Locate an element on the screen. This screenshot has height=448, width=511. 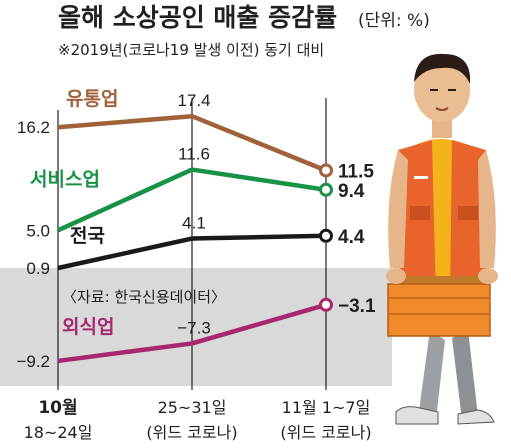
data-label-national-1: 0.9 is located at coordinates (38, 268).